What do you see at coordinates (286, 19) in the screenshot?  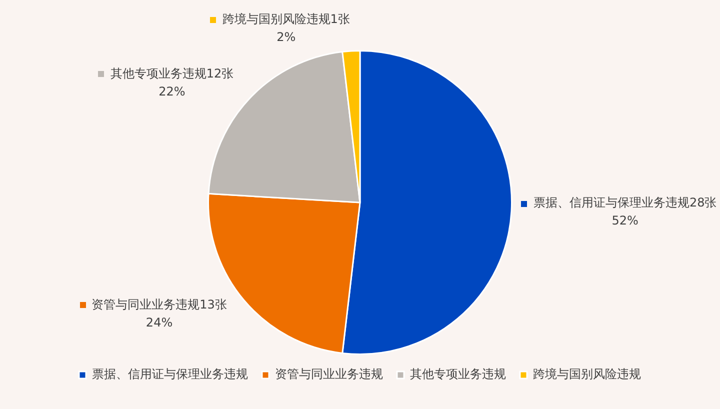 I see `category-label: 跨境与国别风险违规1张` at bounding box center [286, 19].